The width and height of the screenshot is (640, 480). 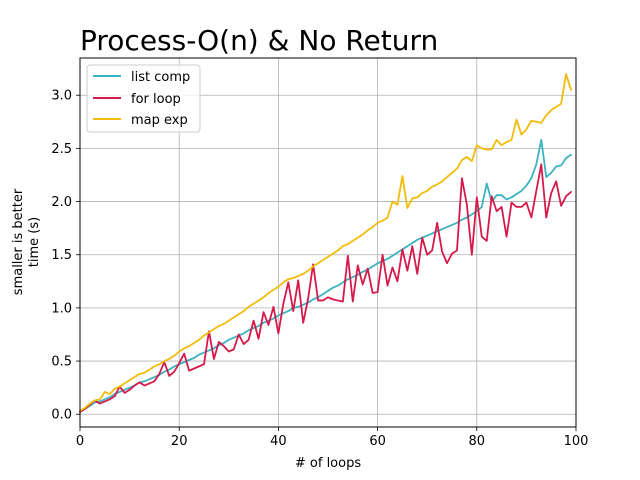 I want to click on y-tick-label: 0.5, so click(x=61, y=362).